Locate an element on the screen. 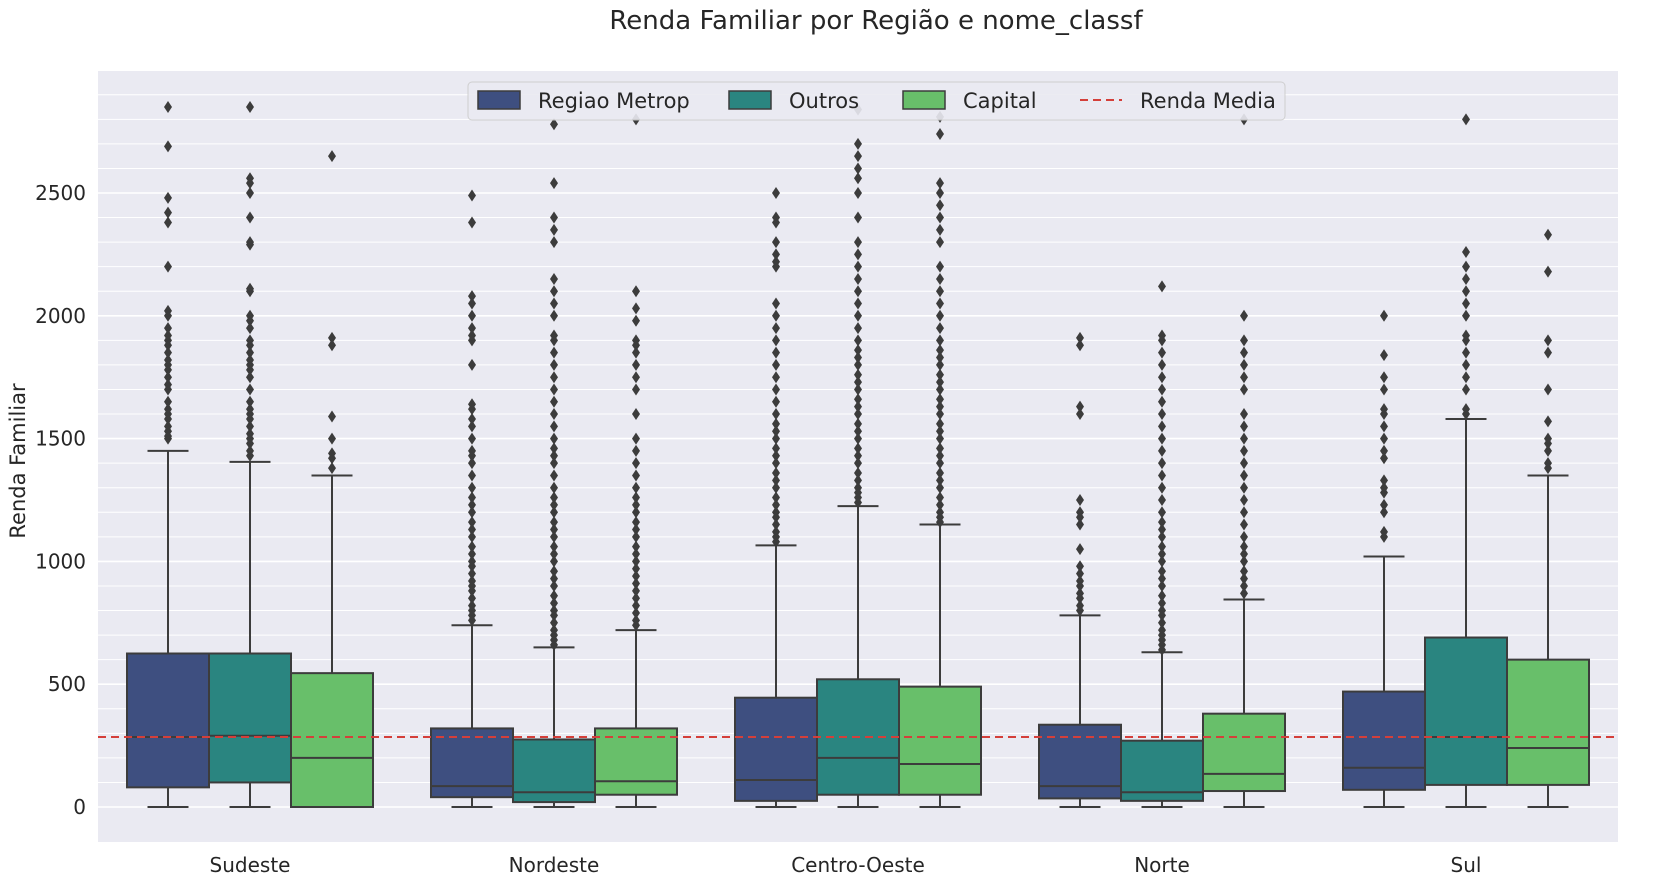  x-tick-label: Sudeste is located at coordinates (250, 865).